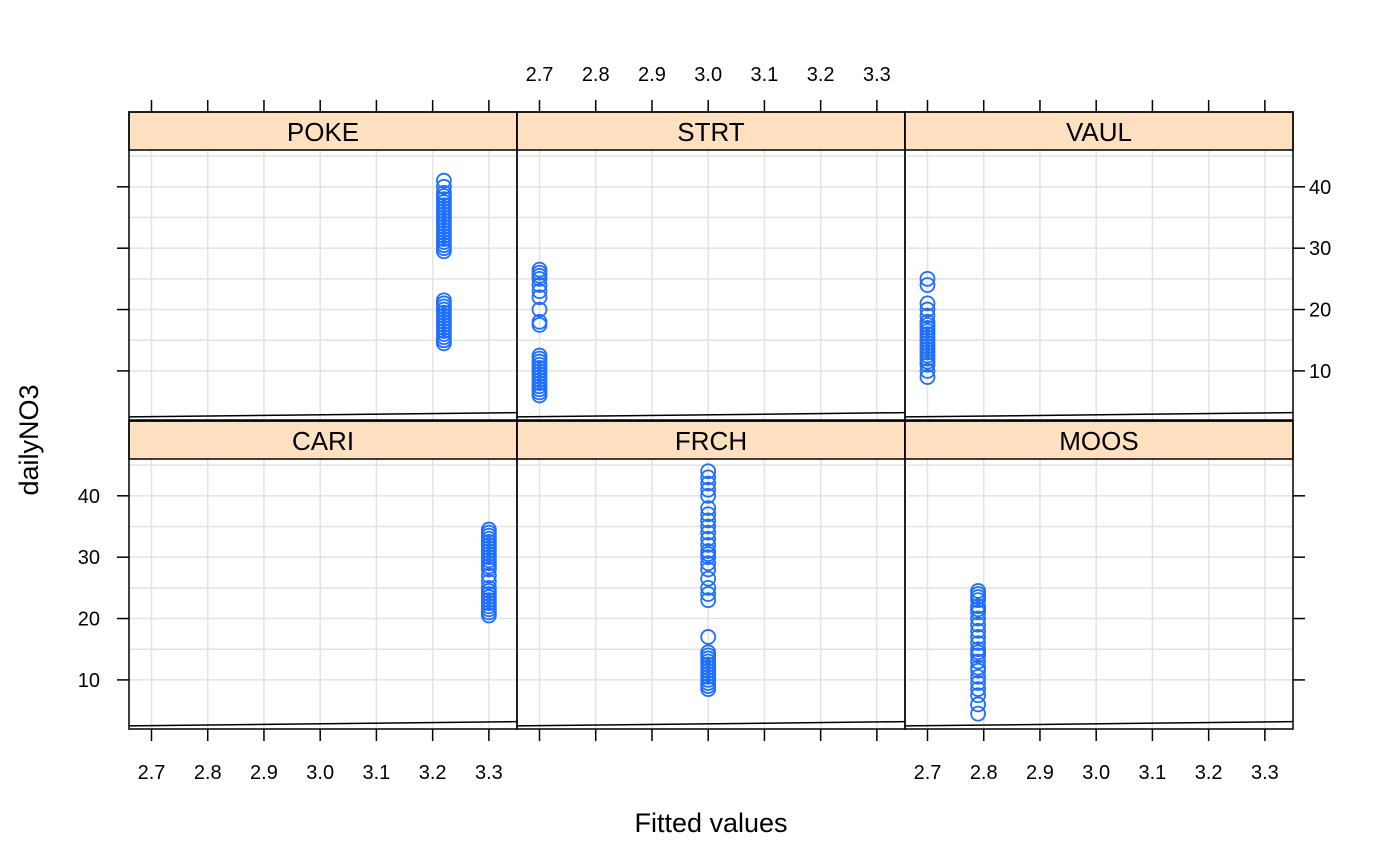 This screenshot has width=1400, height=865. I want to click on x-tick-label: 3.1, so click(377, 773).